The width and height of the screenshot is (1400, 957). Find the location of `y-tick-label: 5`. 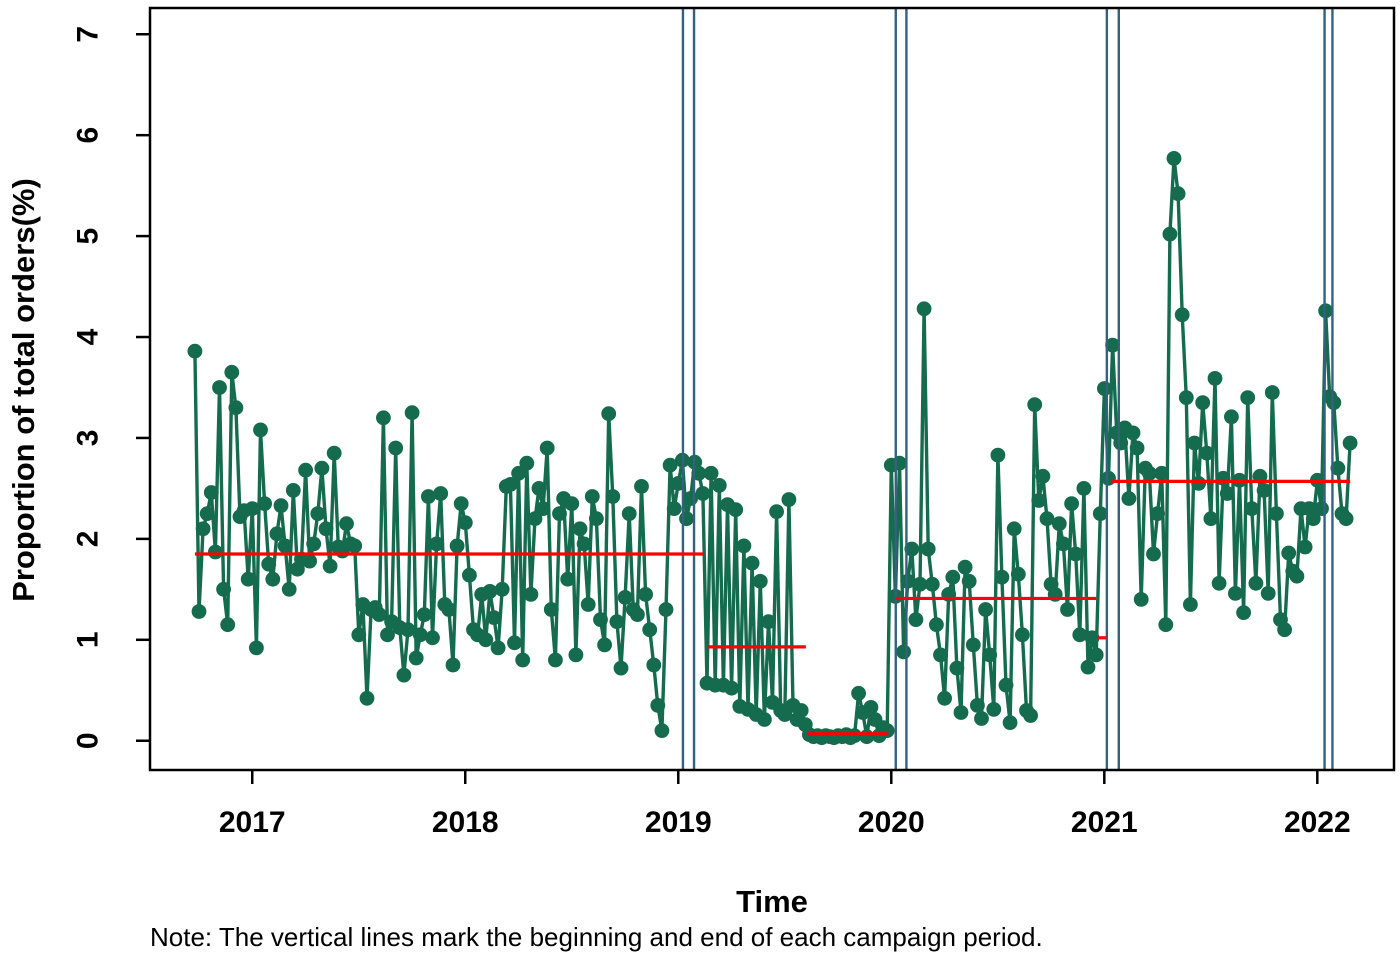

y-tick-label: 5 is located at coordinates (88, 236).